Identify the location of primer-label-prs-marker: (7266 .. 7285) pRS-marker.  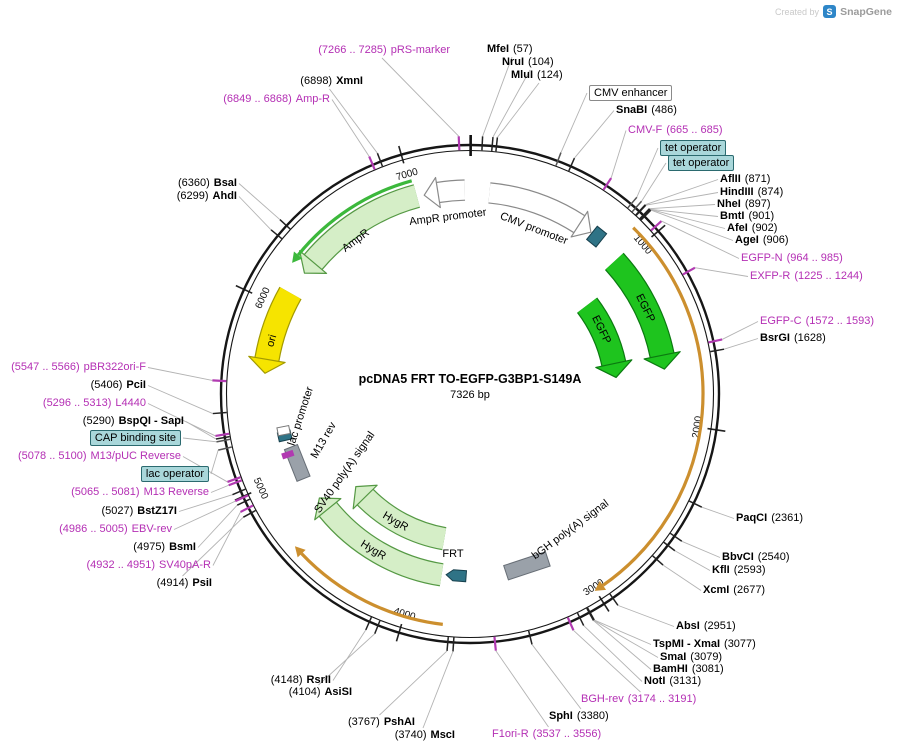
(382, 50).